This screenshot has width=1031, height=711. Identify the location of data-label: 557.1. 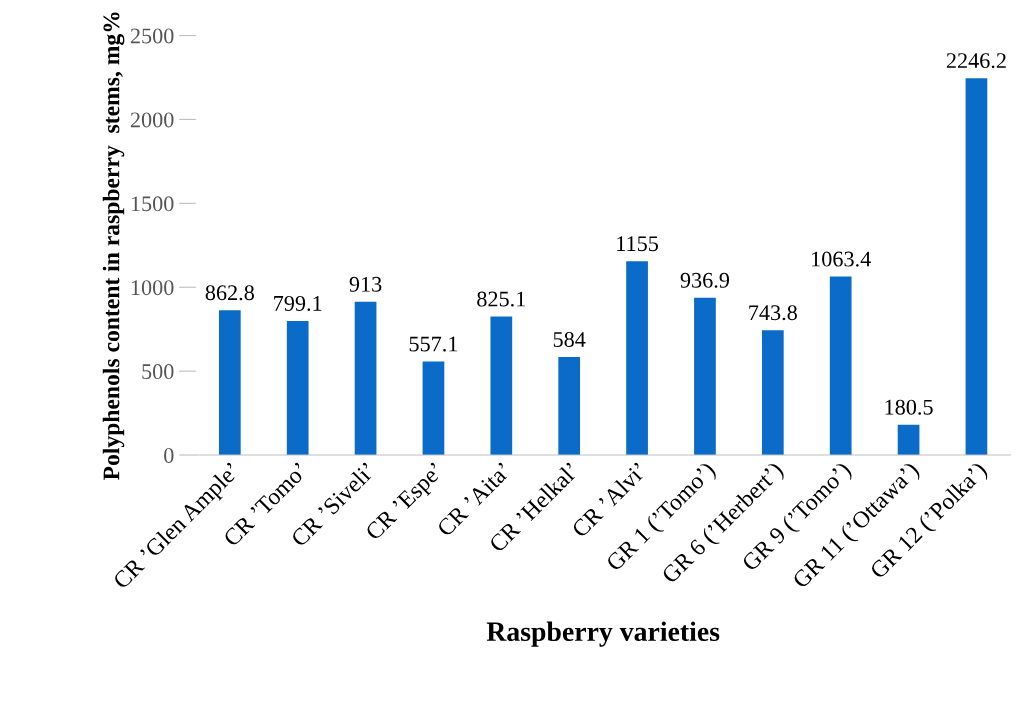
(433, 344).